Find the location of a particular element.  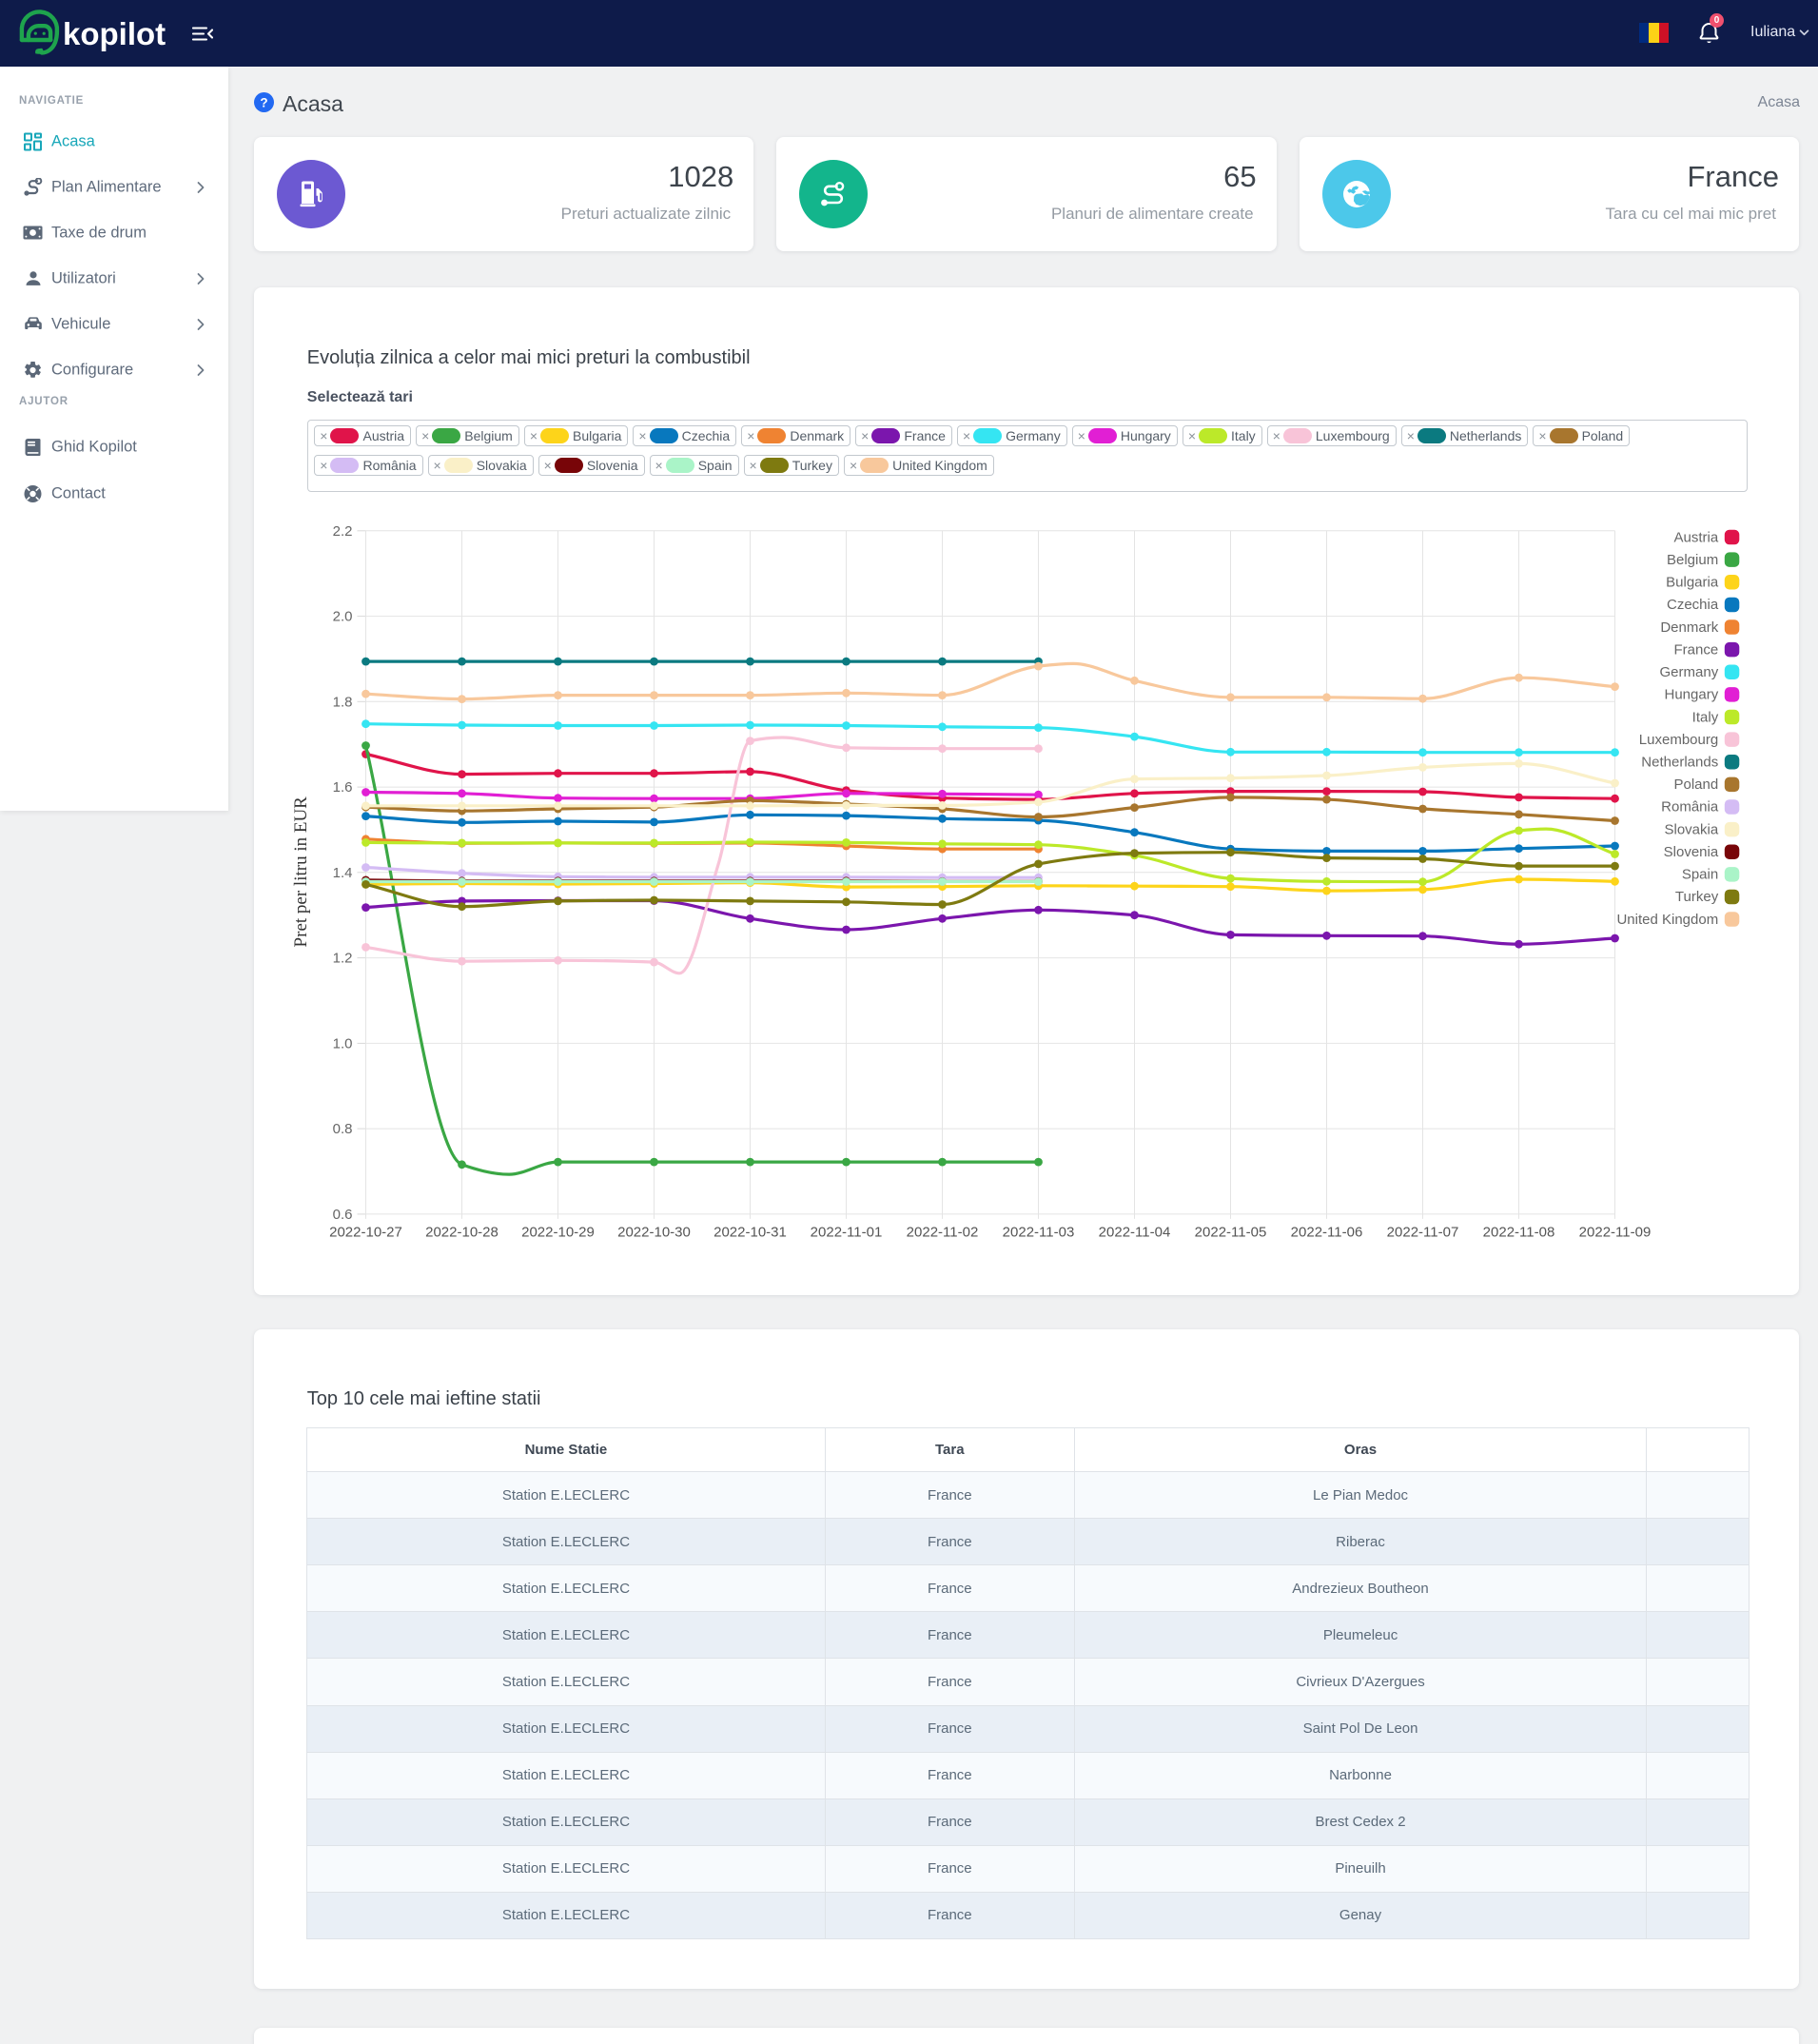

svg-text: 1.6 is located at coordinates (342, 788).